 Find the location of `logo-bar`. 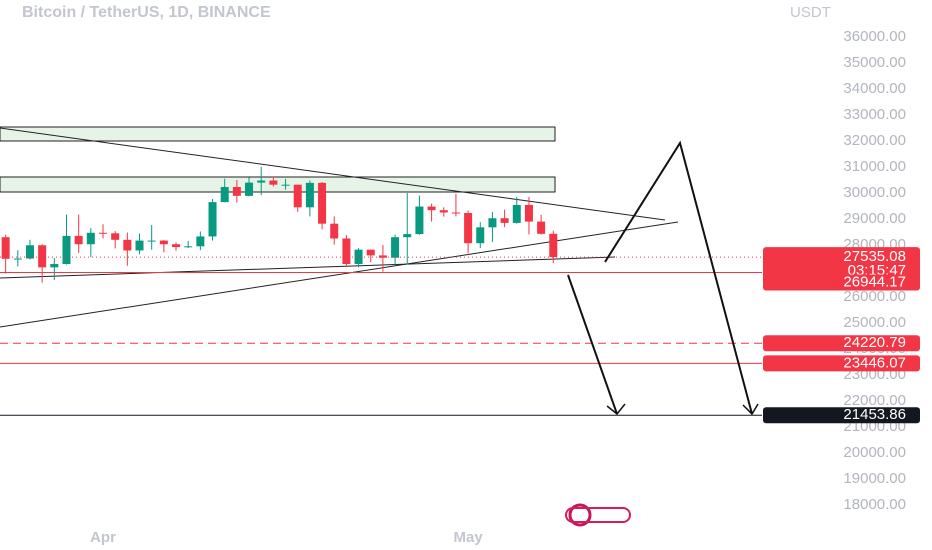

logo-bar is located at coordinates (598, 515).